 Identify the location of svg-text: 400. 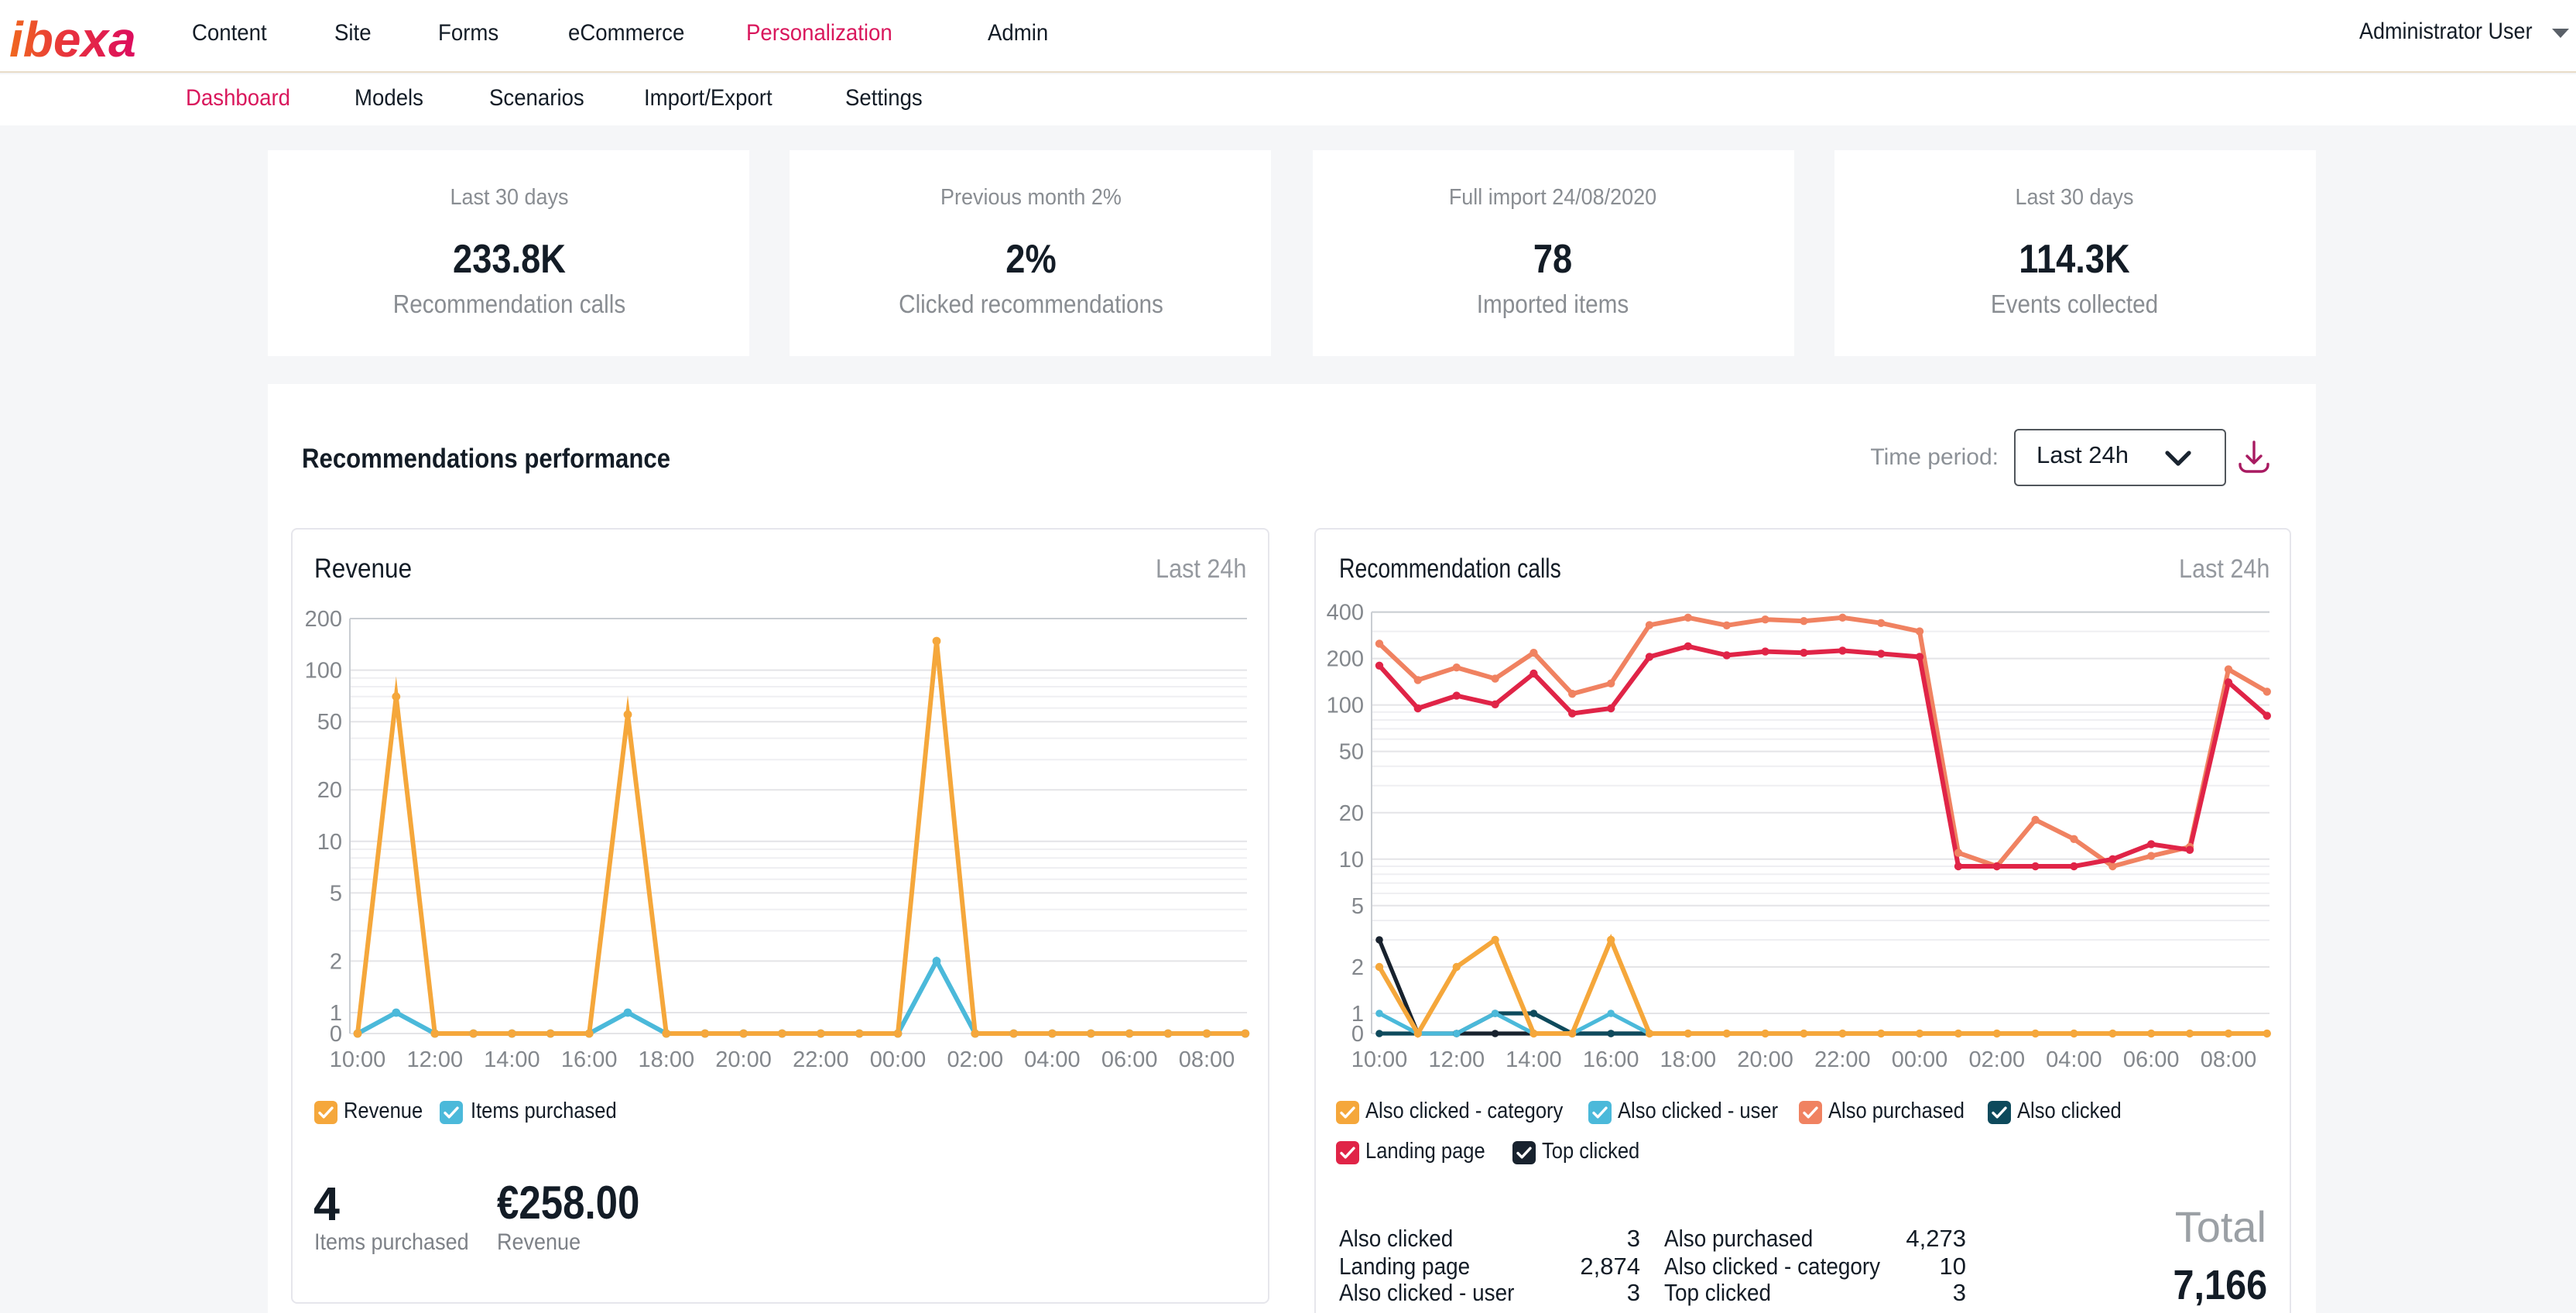
(1345, 613).